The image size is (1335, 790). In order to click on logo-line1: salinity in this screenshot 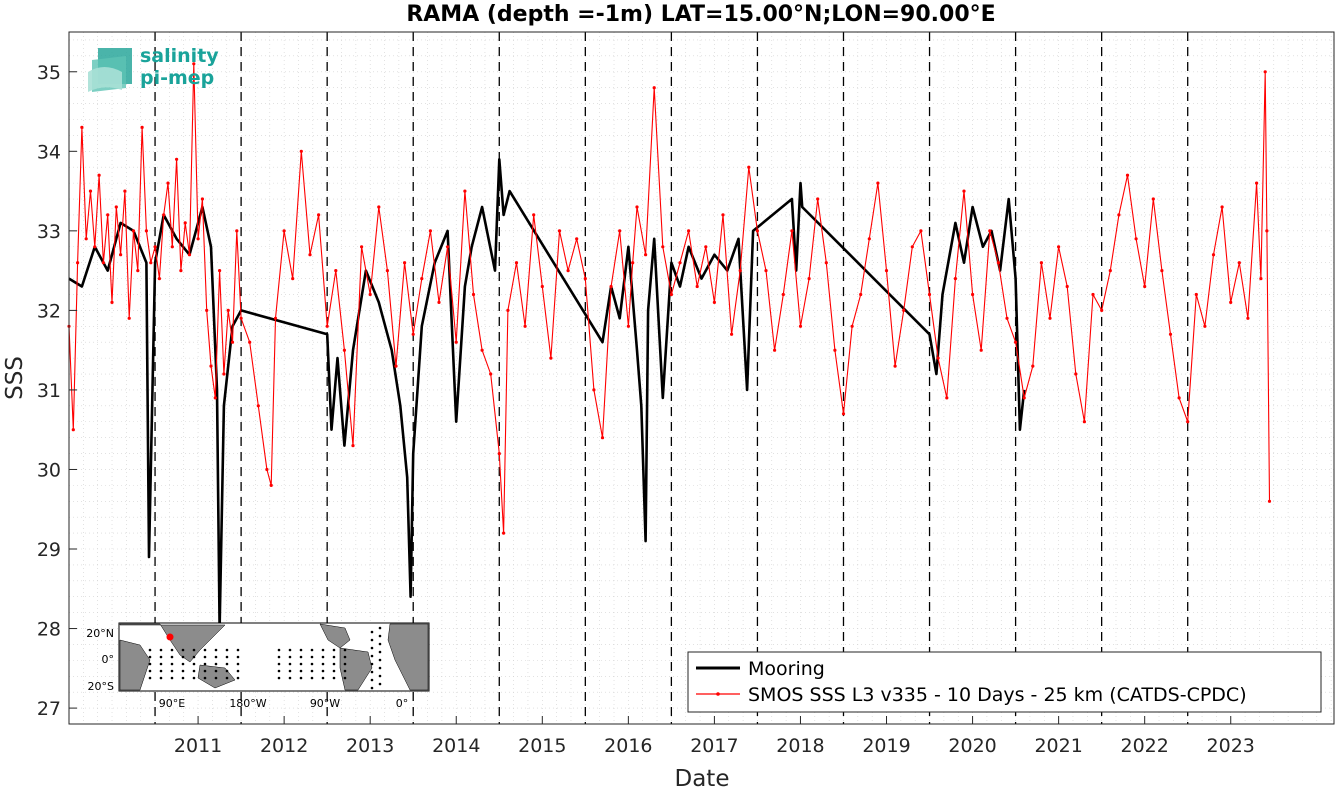, I will do `click(179, 56)`.